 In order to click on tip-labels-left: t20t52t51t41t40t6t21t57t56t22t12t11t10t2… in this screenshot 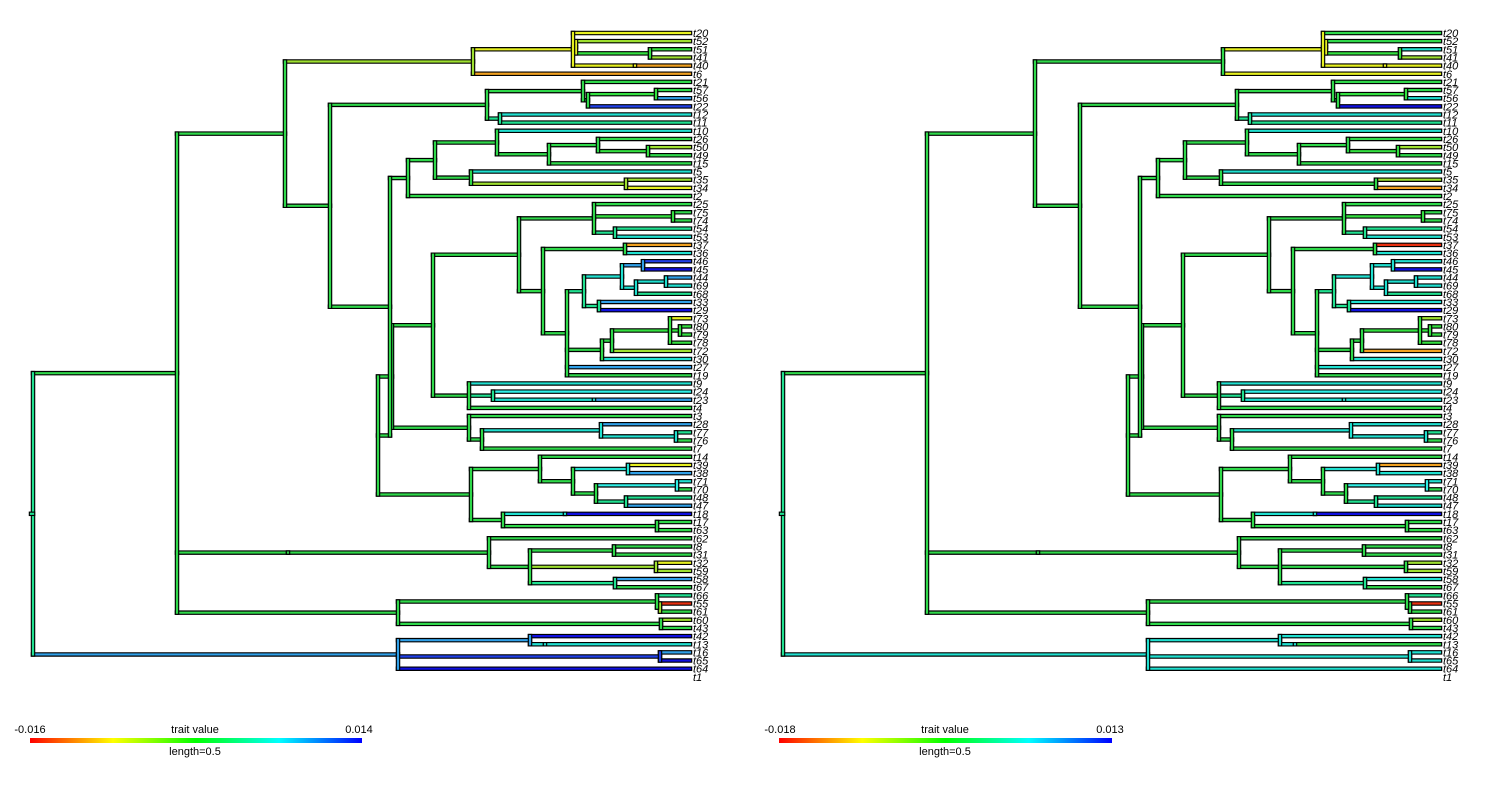, I will do `click(701, 356)`.